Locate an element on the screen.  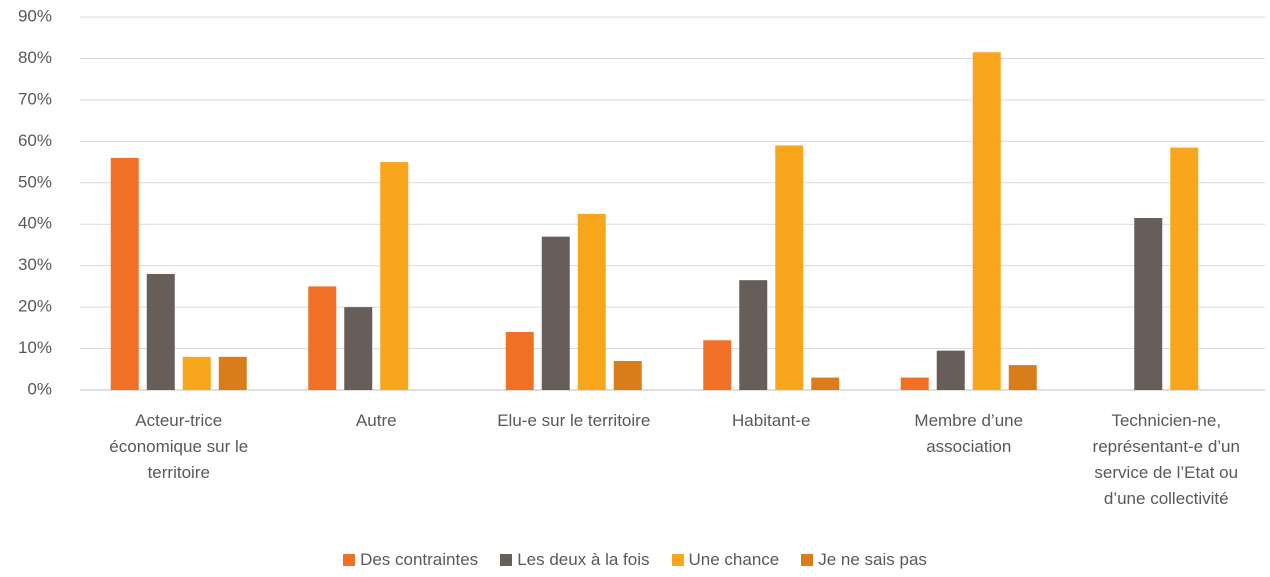
y-tick-label: 70% is located at coordinates (35, 98).